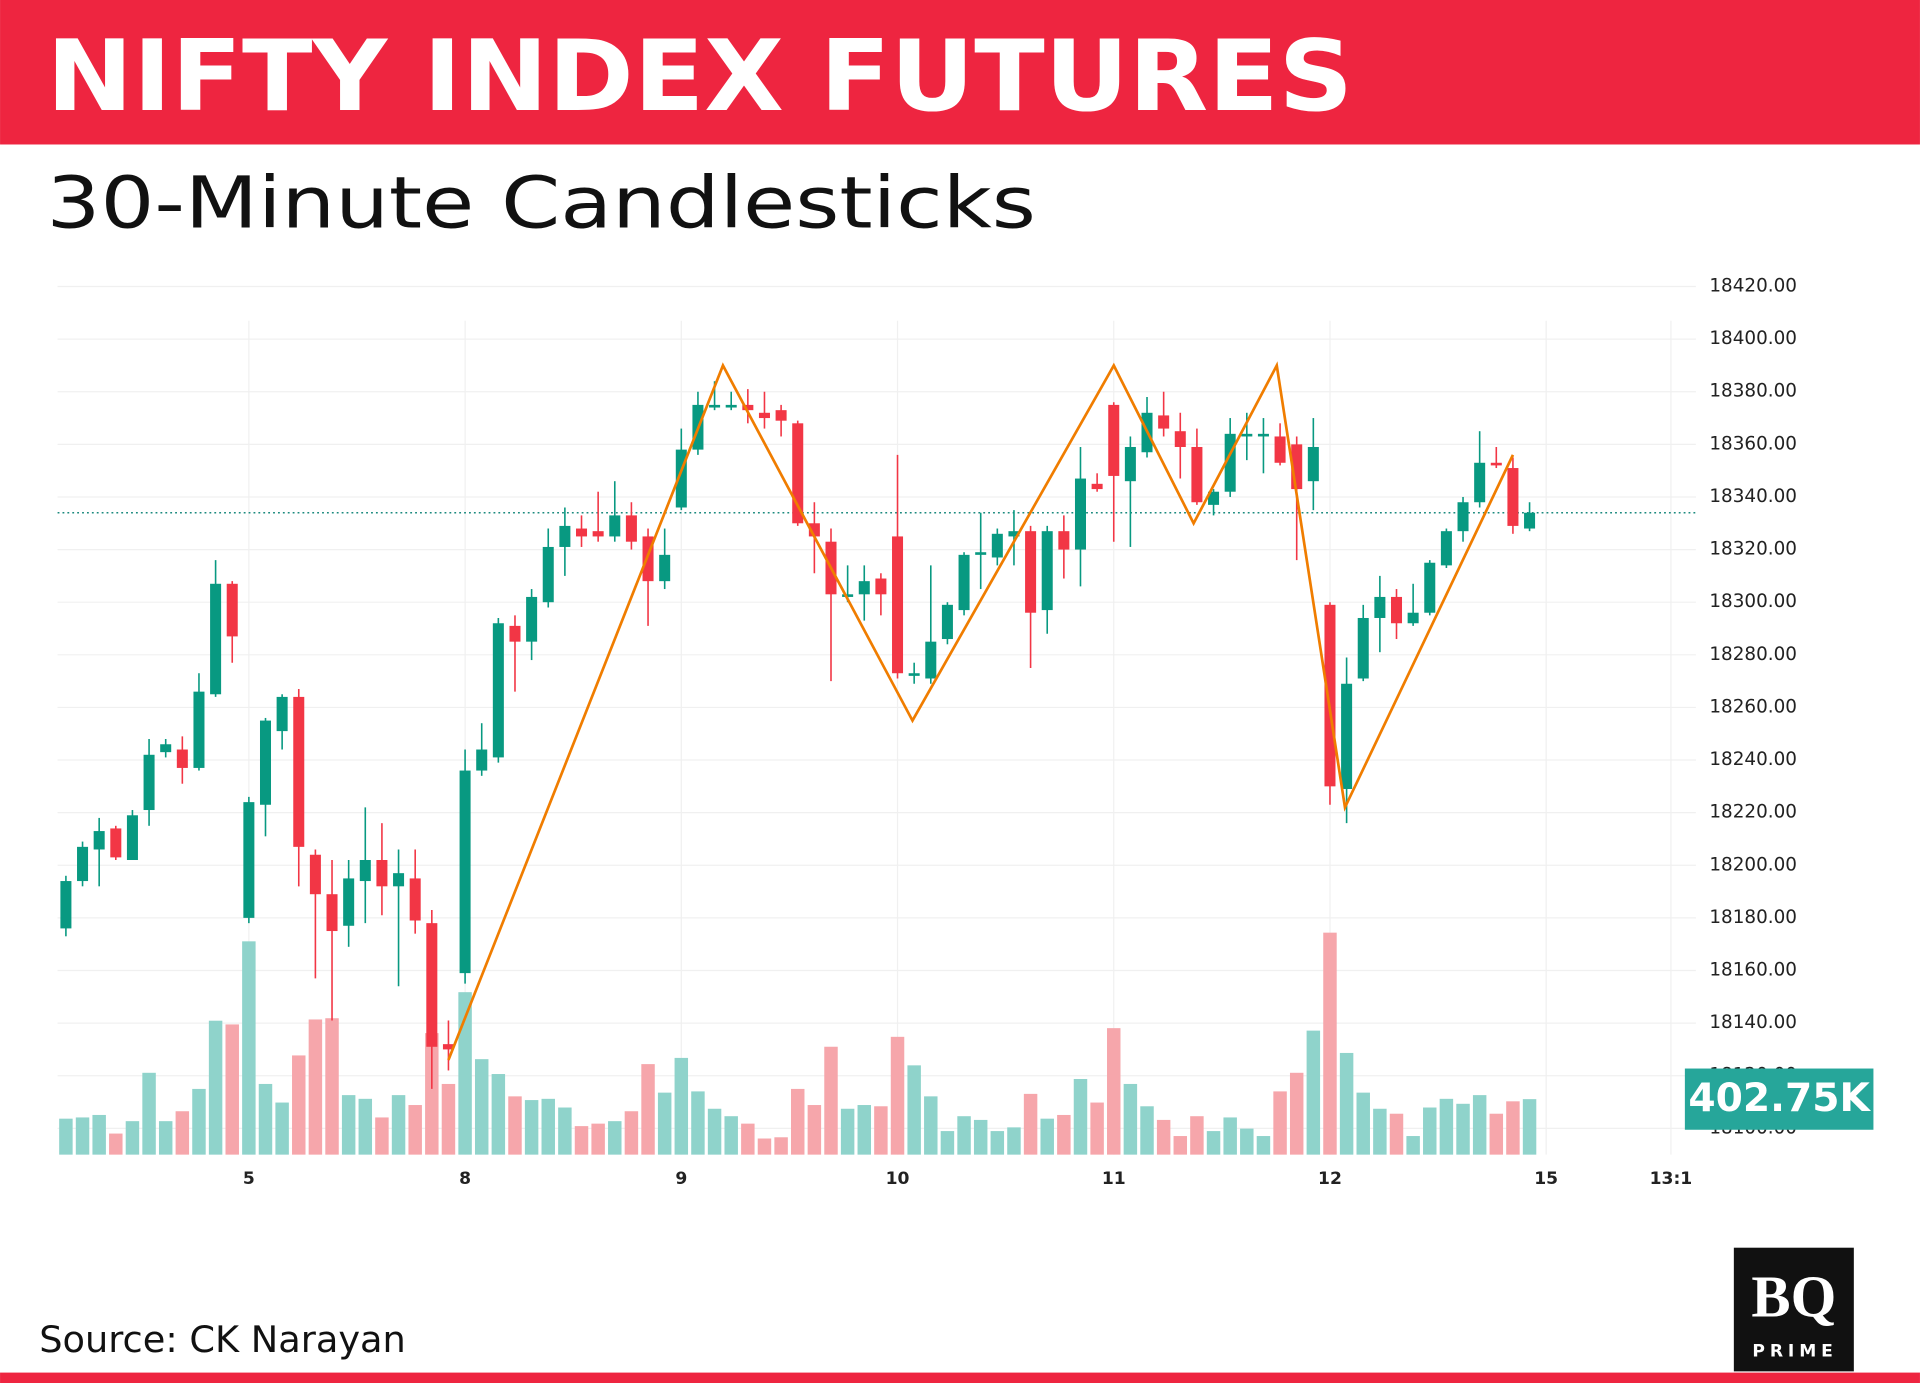  What do you see at coordinates (541, 203) in the screenshot?
I see `chart-subtitle: 30-Minute Candlesticks` at bounding box center [541, 203].